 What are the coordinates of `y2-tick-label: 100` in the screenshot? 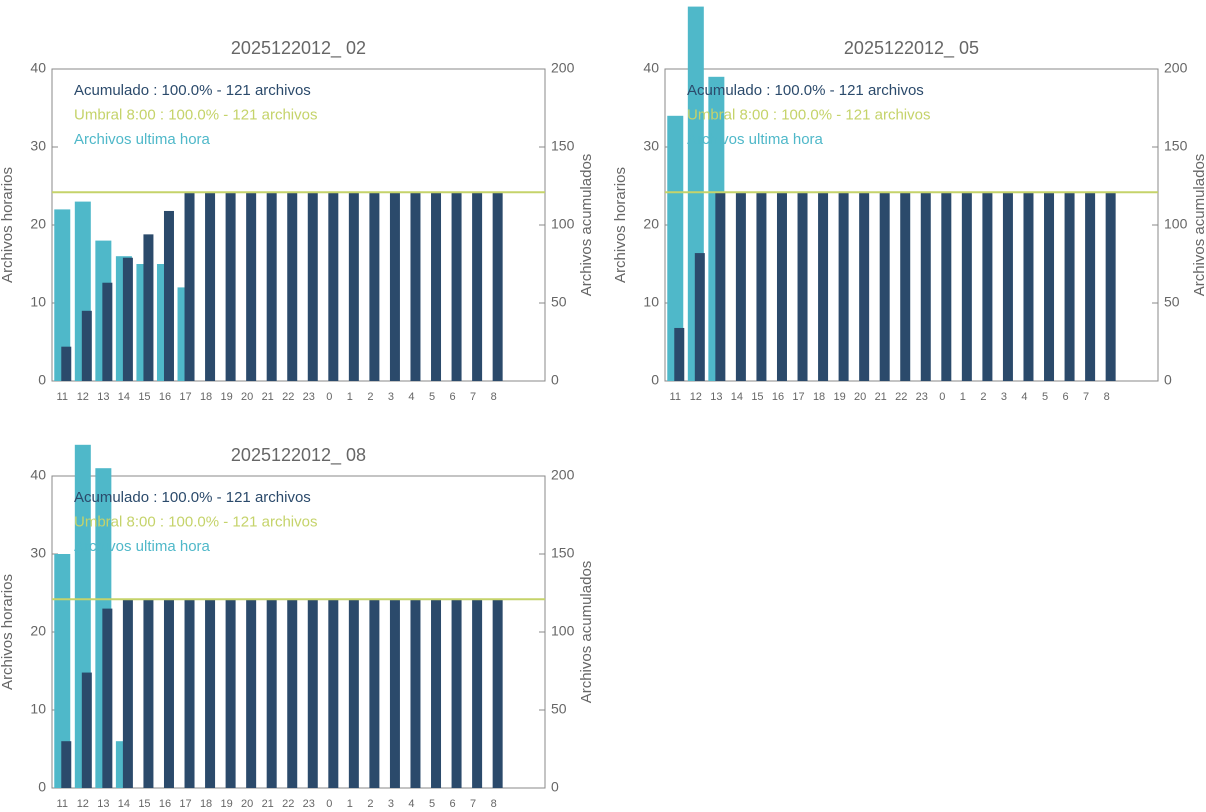 It's located at (563, 224).